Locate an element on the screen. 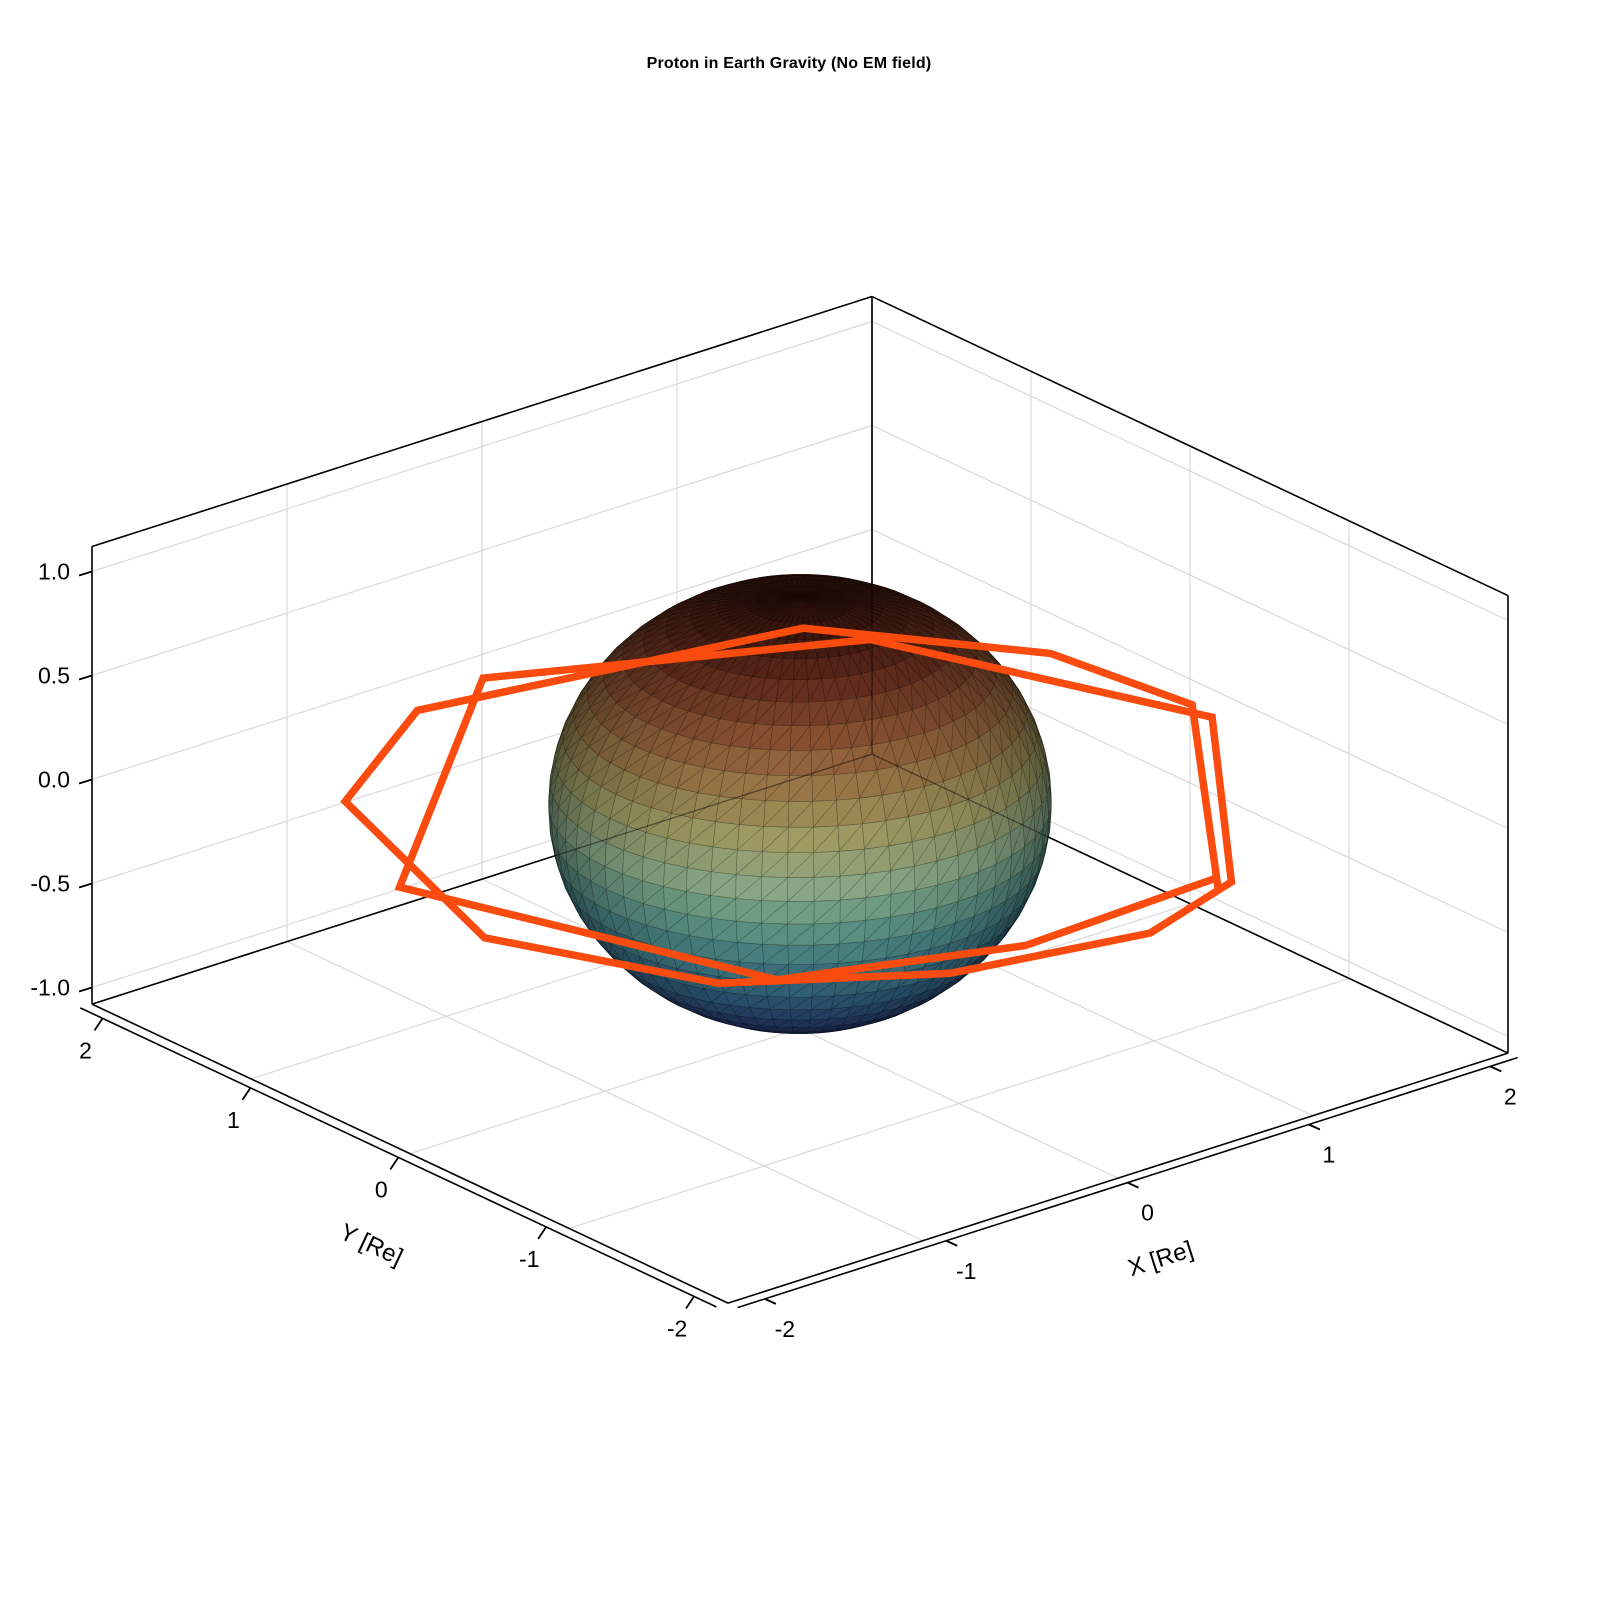  svg-text: 0.5 is located at coordinates (54, 676).